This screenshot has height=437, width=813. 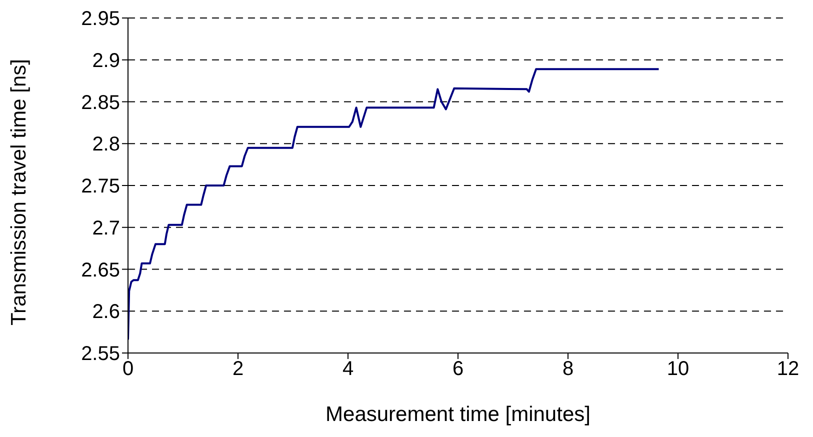 What do you see at coordinates (100, 187) in the screenshot?
I see `y-tick-label: 2.75` at bounding box center [100, 187].